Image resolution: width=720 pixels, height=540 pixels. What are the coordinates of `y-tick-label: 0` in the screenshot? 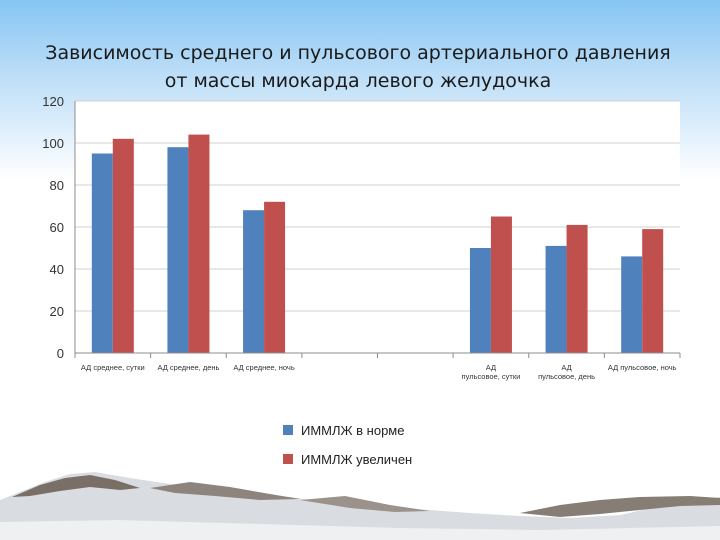 It's located at (60, 353).